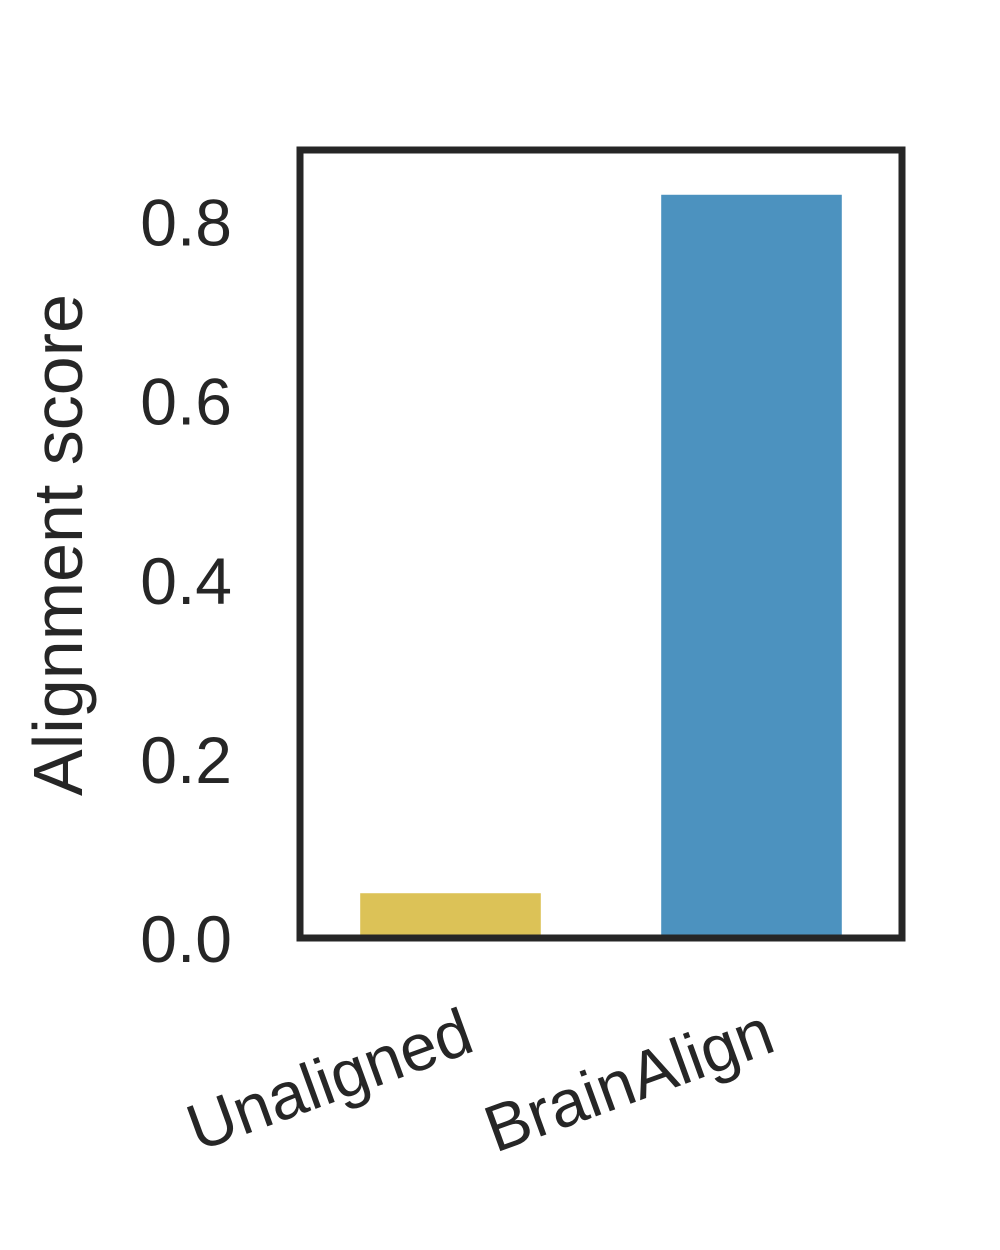 The height and width of the screenshot is (1250, 1000). Describe the element at coordinates (186, 939) in the screenshot. I see `y-tick-label: 0.0` at that location.